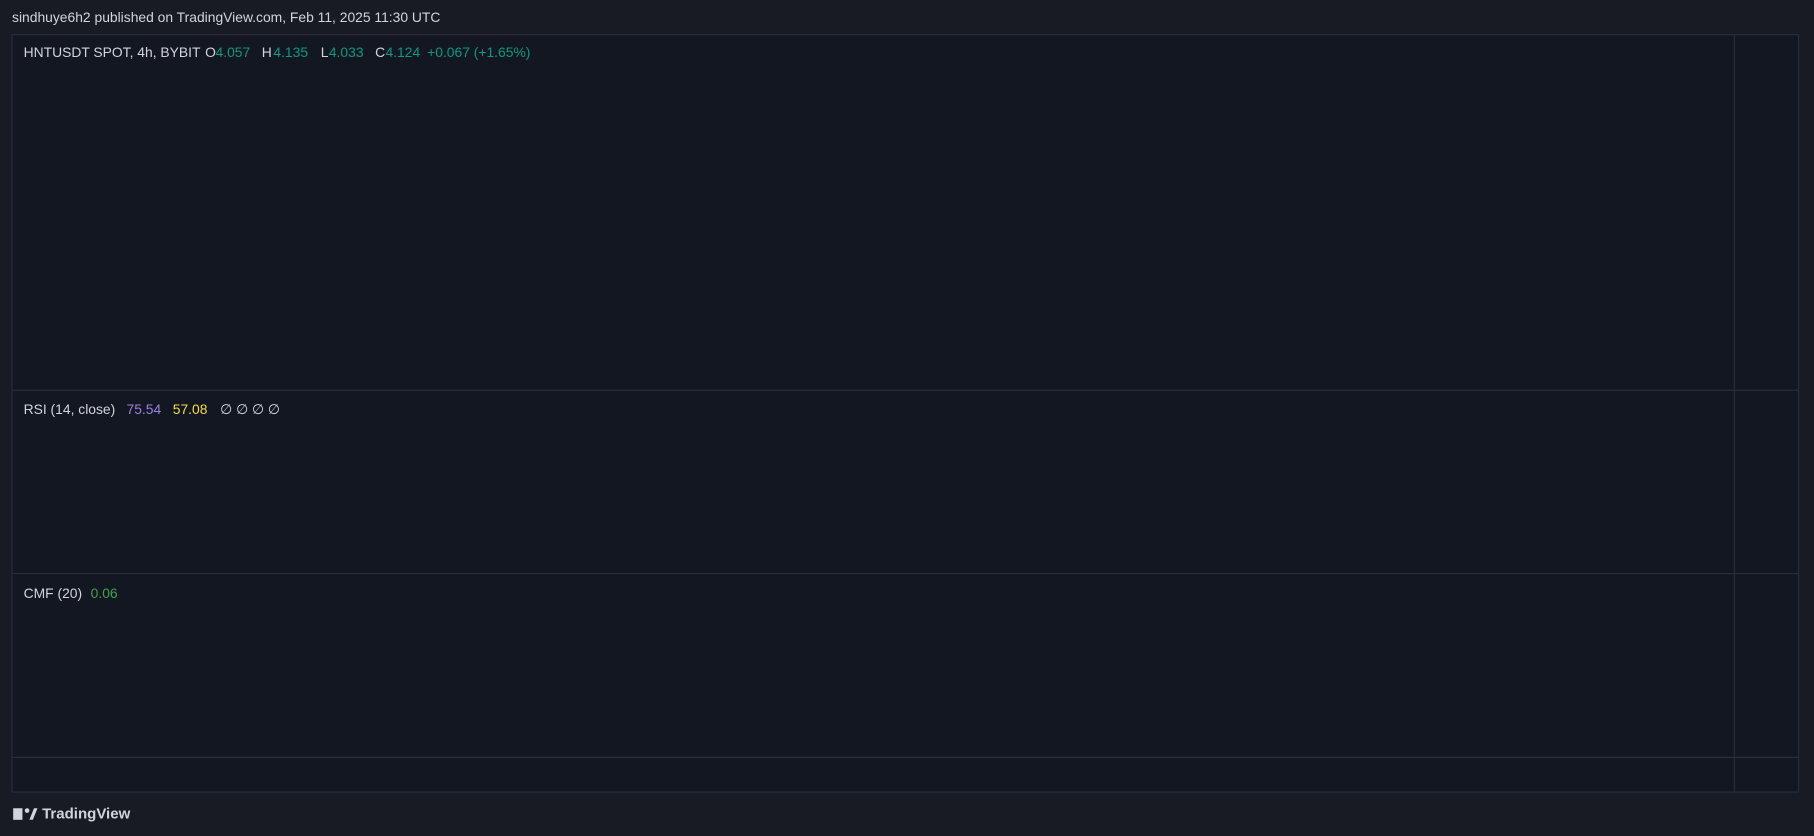  What do you see at coordinates (290, 52) in the screenshot?
I see `high-value: 4.135` at bounding box center [290, 52].